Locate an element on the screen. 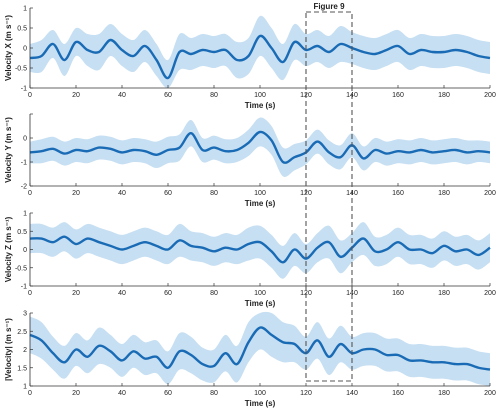  y-tick-label: 3 is located at coordinates (25, 314).